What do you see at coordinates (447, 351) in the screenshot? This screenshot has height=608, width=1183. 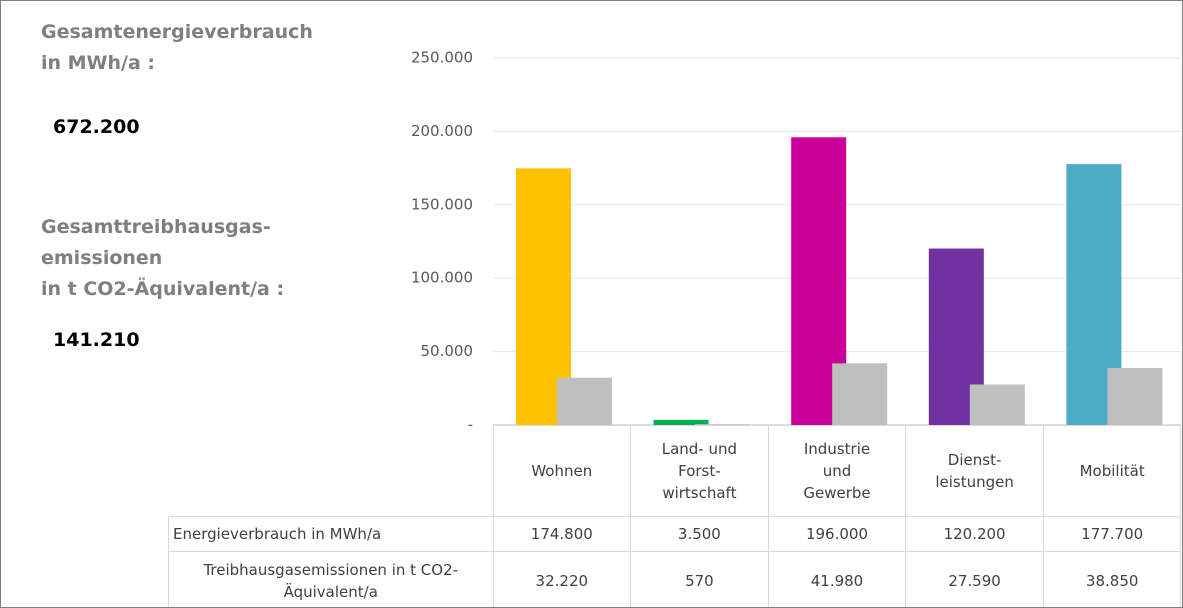 I see `y-tick-label: 50.000` at bounding box center [447, 351].